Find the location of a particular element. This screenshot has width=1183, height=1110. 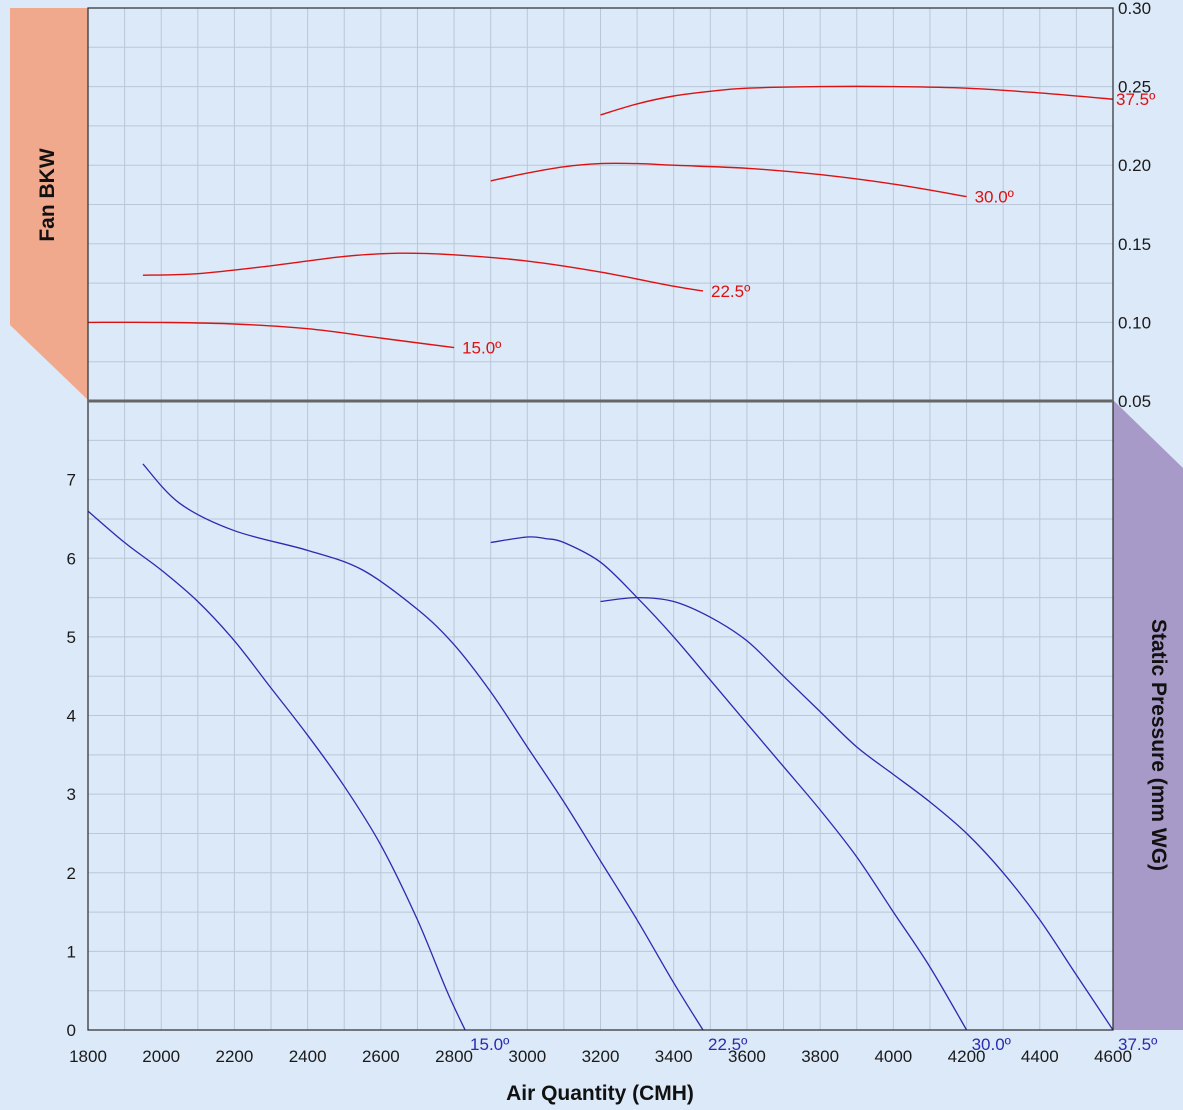

static-pressure-tick-label: 6 is located at coordinates (71, 558).